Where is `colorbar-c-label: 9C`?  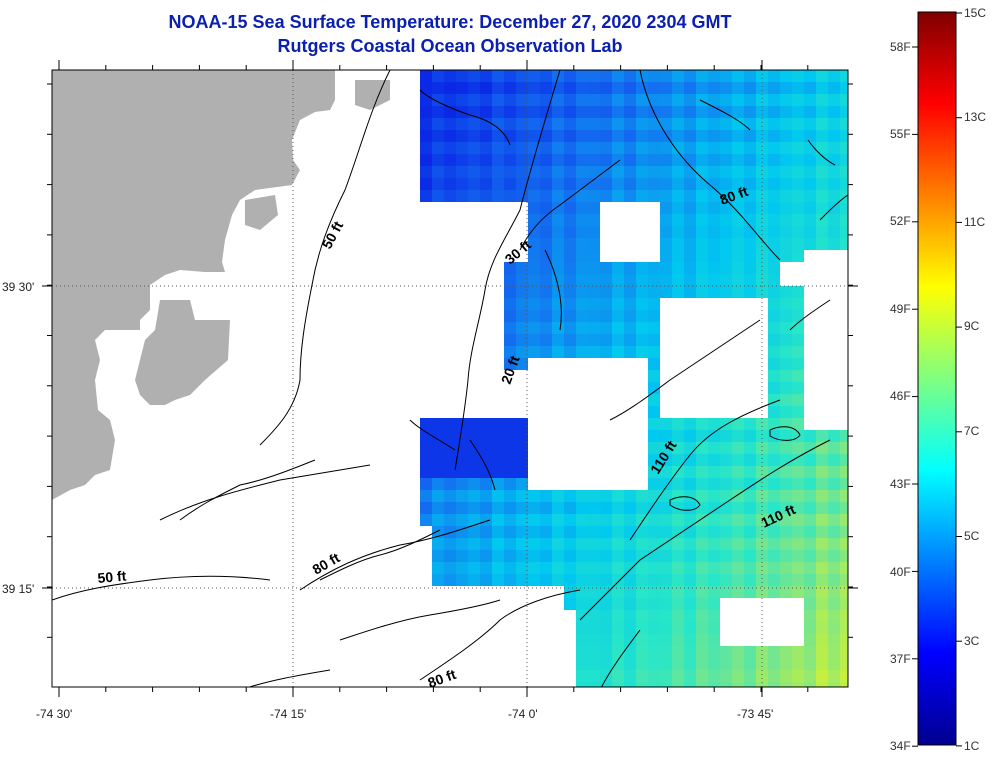 colorbar-c-label: 9C is located at coordinates (972, 326).